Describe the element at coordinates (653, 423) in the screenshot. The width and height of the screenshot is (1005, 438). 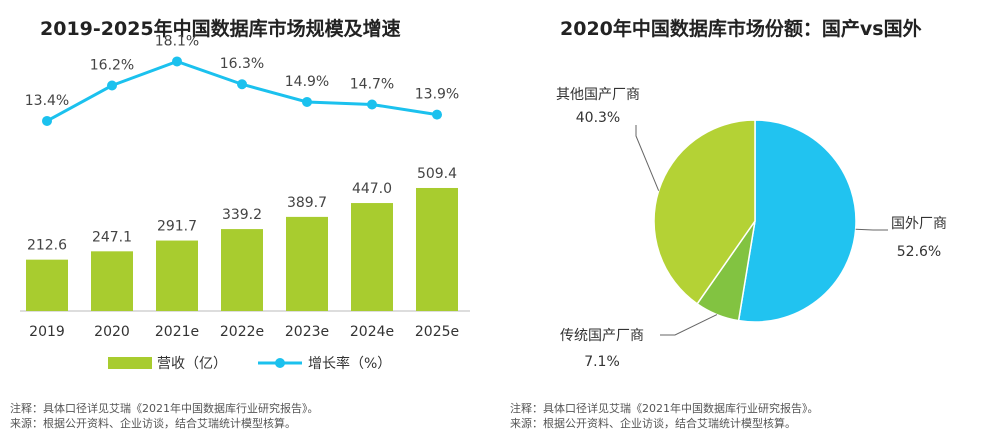
I see `right-source-line: 来源：根据公开资料、企业访谈，结合艾瑞统计模型核算。` at that location.